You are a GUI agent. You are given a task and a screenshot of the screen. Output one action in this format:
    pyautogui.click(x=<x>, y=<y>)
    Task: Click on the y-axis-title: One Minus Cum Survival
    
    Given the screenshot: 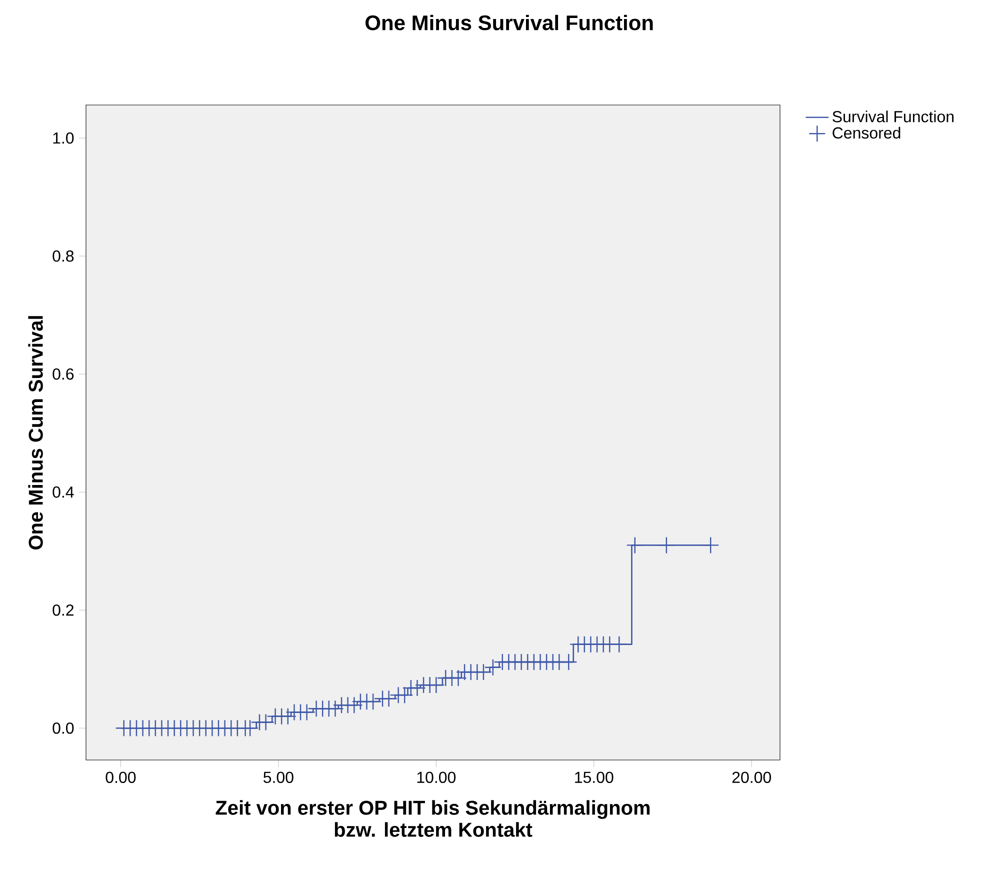 What is the action you would take?
    pyautogui.click(x=35, y=433)
    